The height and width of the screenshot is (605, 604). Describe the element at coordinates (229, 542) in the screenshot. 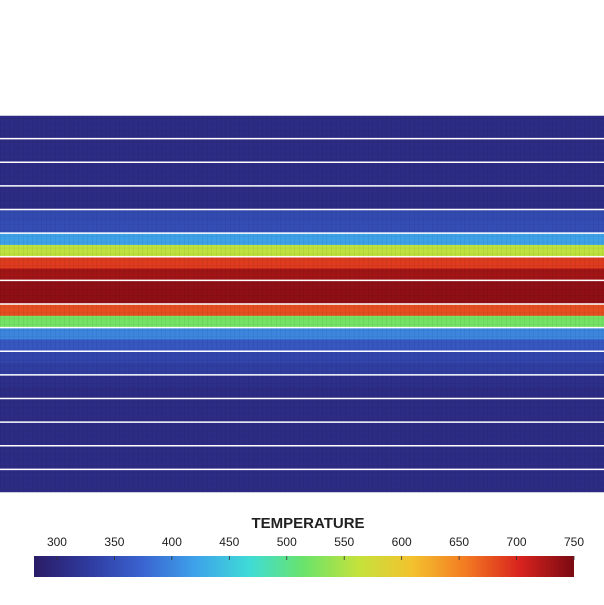

I see `colorbar-tick-label: 450` at that location.